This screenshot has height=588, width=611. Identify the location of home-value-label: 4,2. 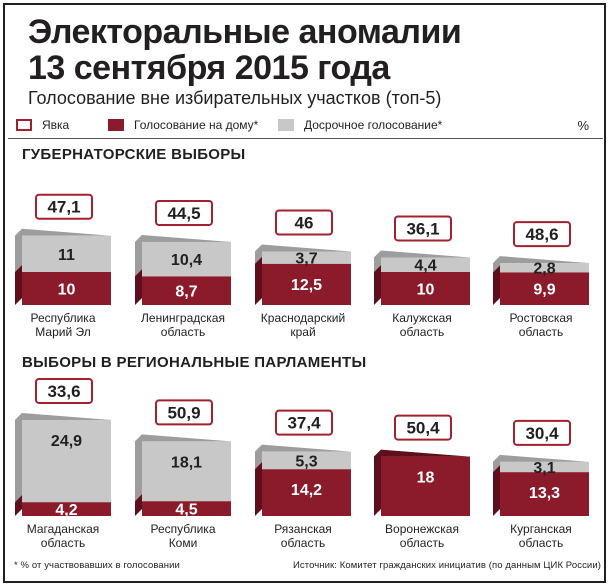
(66, 510).